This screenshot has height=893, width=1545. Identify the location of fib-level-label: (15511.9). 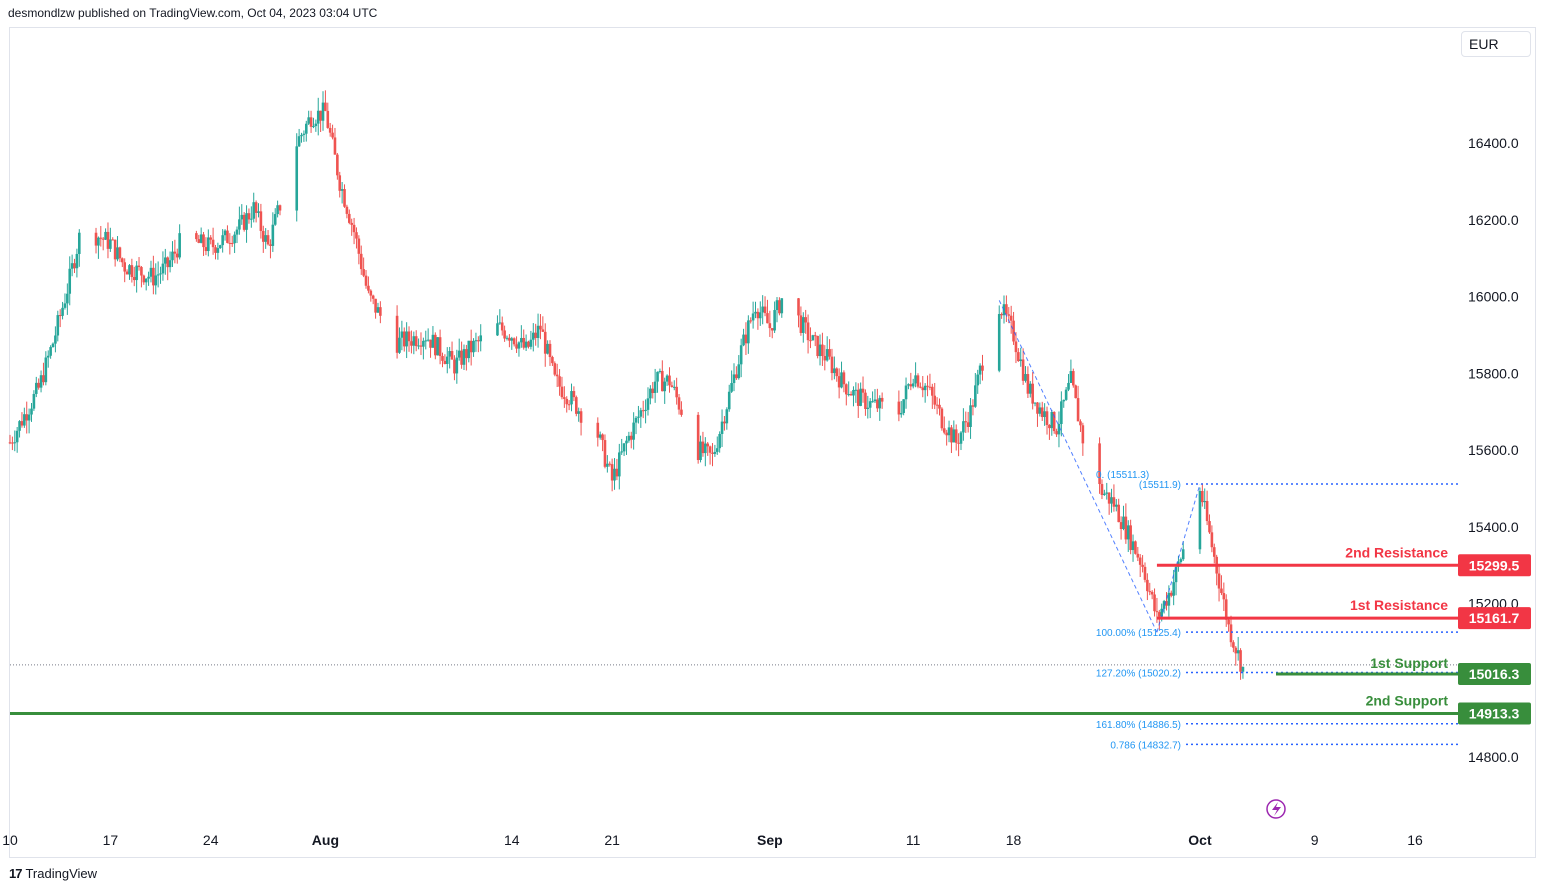
(1160, 485).